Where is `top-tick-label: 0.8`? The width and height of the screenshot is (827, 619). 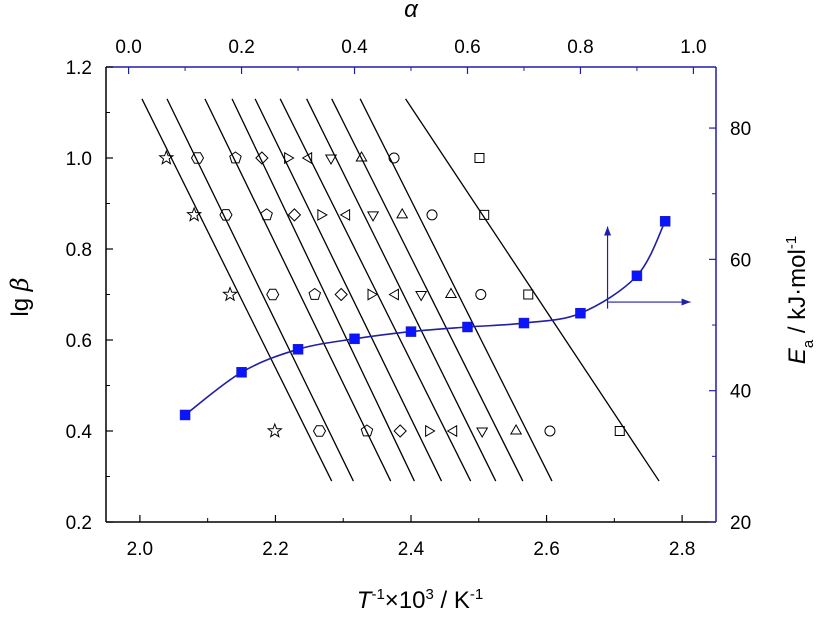 top-tick-label: 0.8 is located at coordinates (580, 47).